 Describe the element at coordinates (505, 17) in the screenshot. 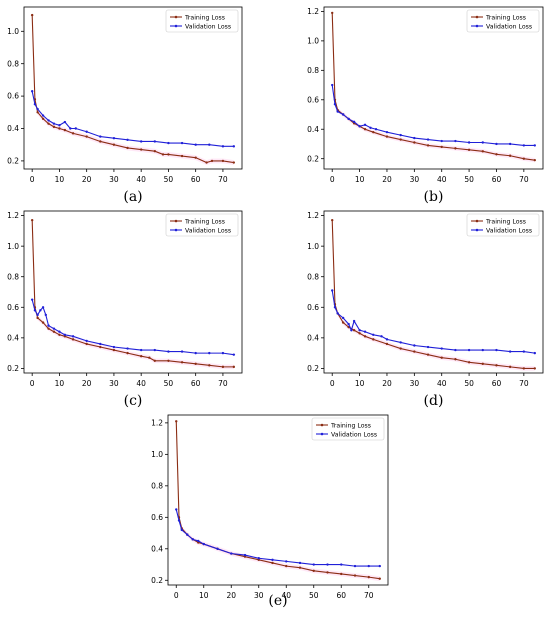

I see `legend-label: Training Loss` at that location.